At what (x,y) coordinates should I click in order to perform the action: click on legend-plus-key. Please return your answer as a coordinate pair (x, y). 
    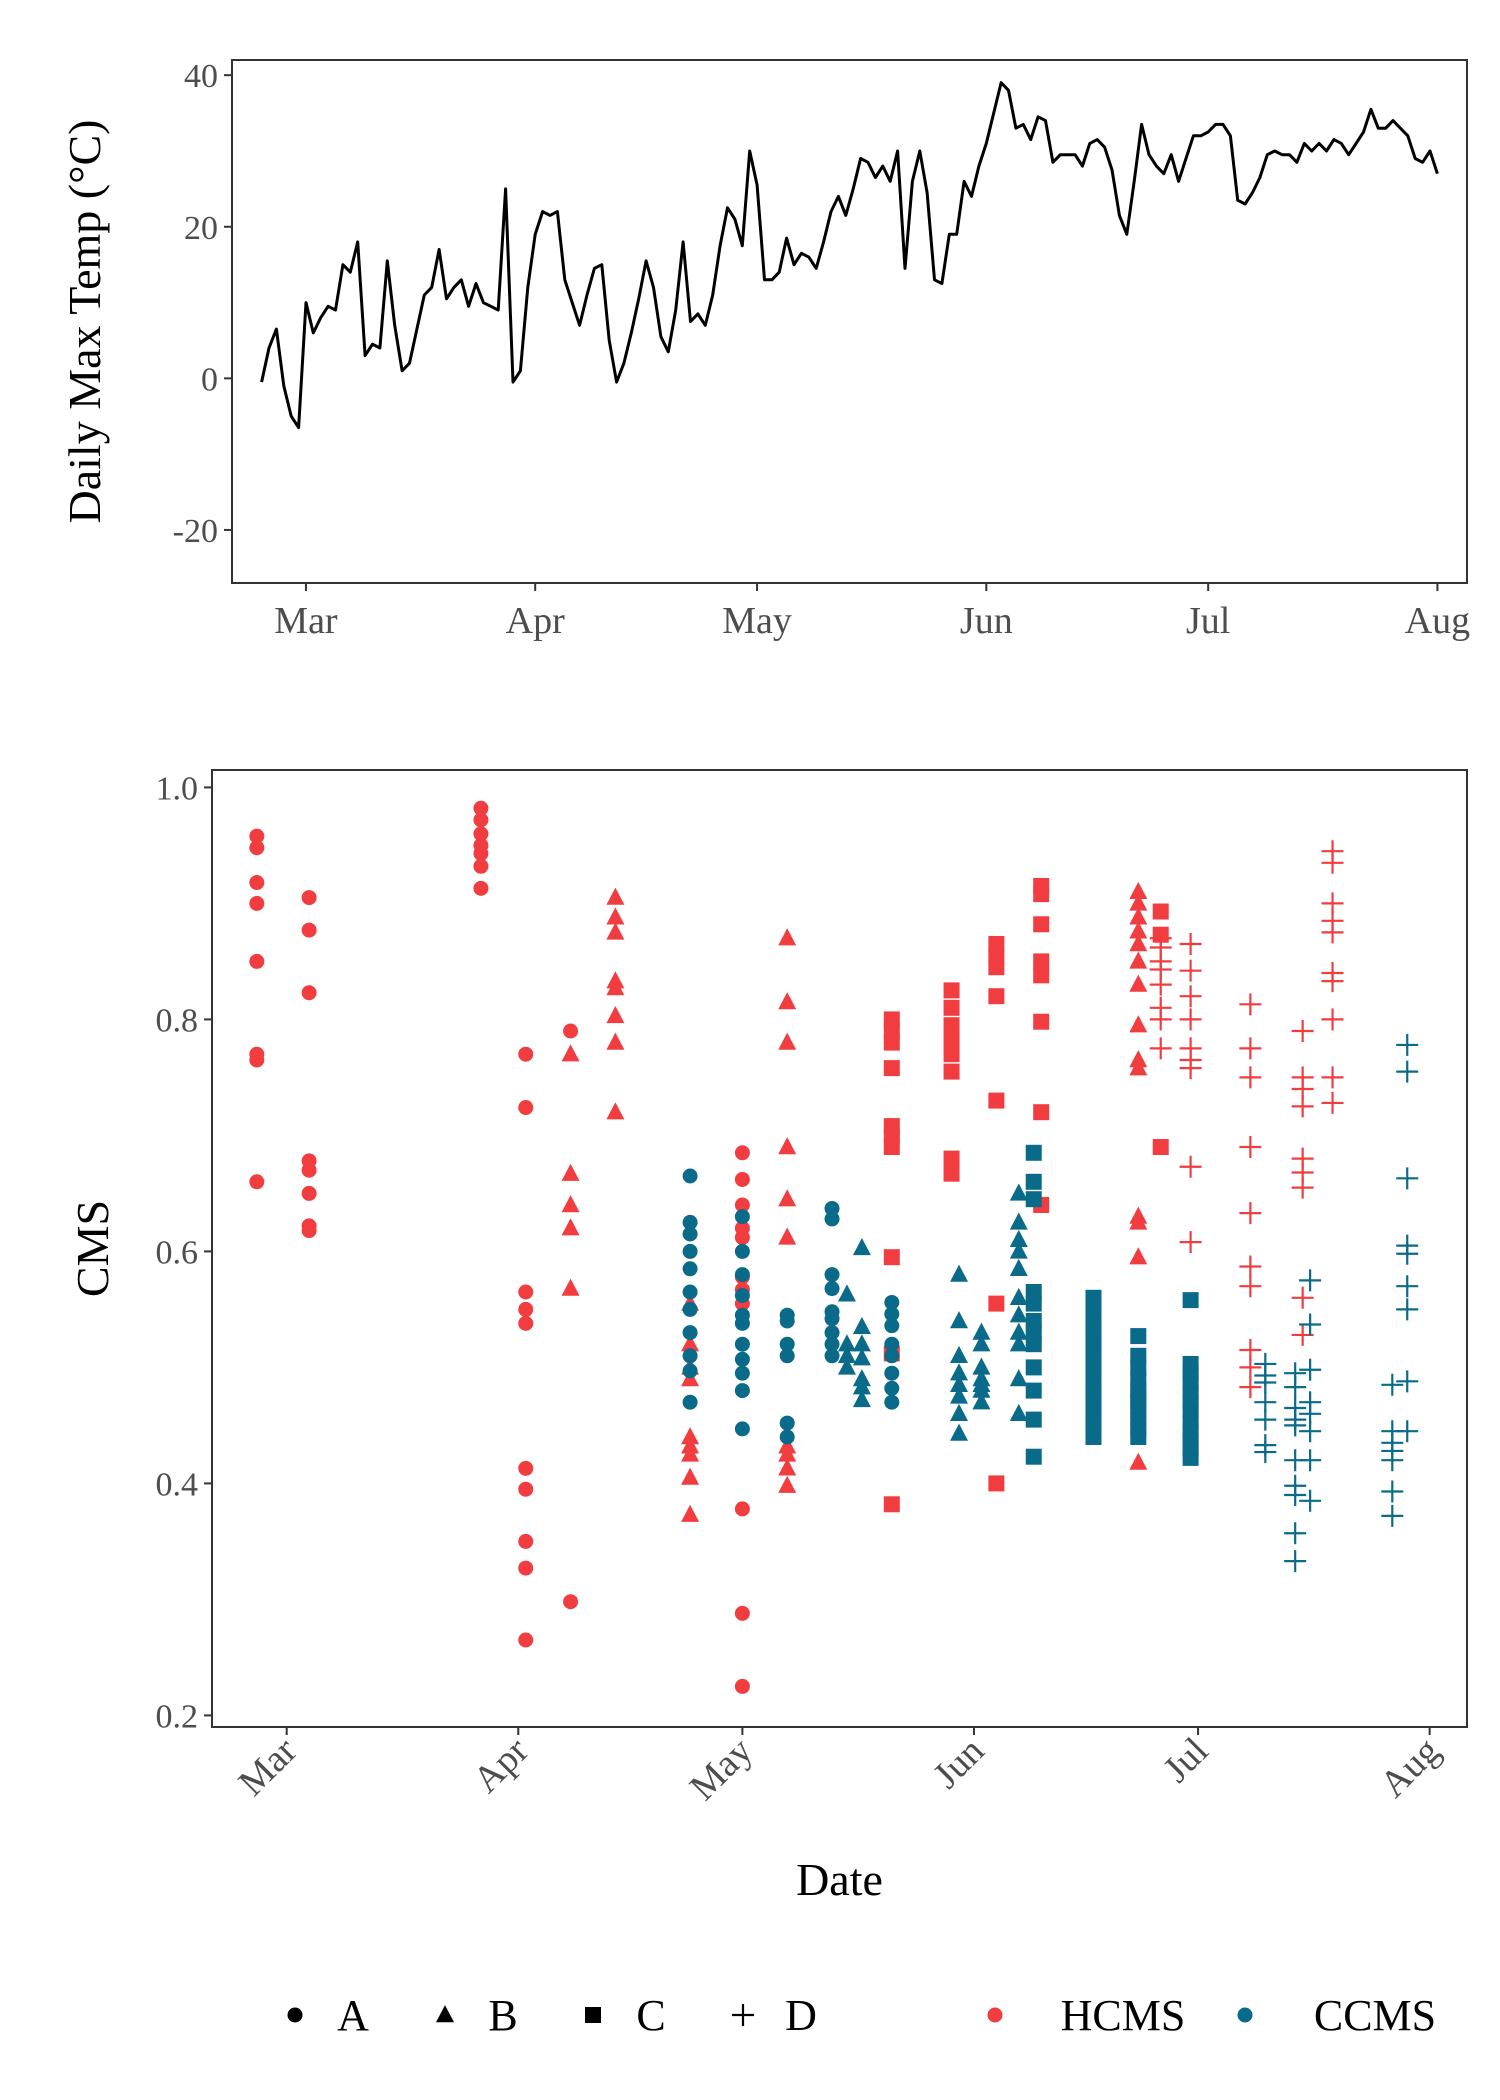
    Looking at the image, I should click on (743, 2015).